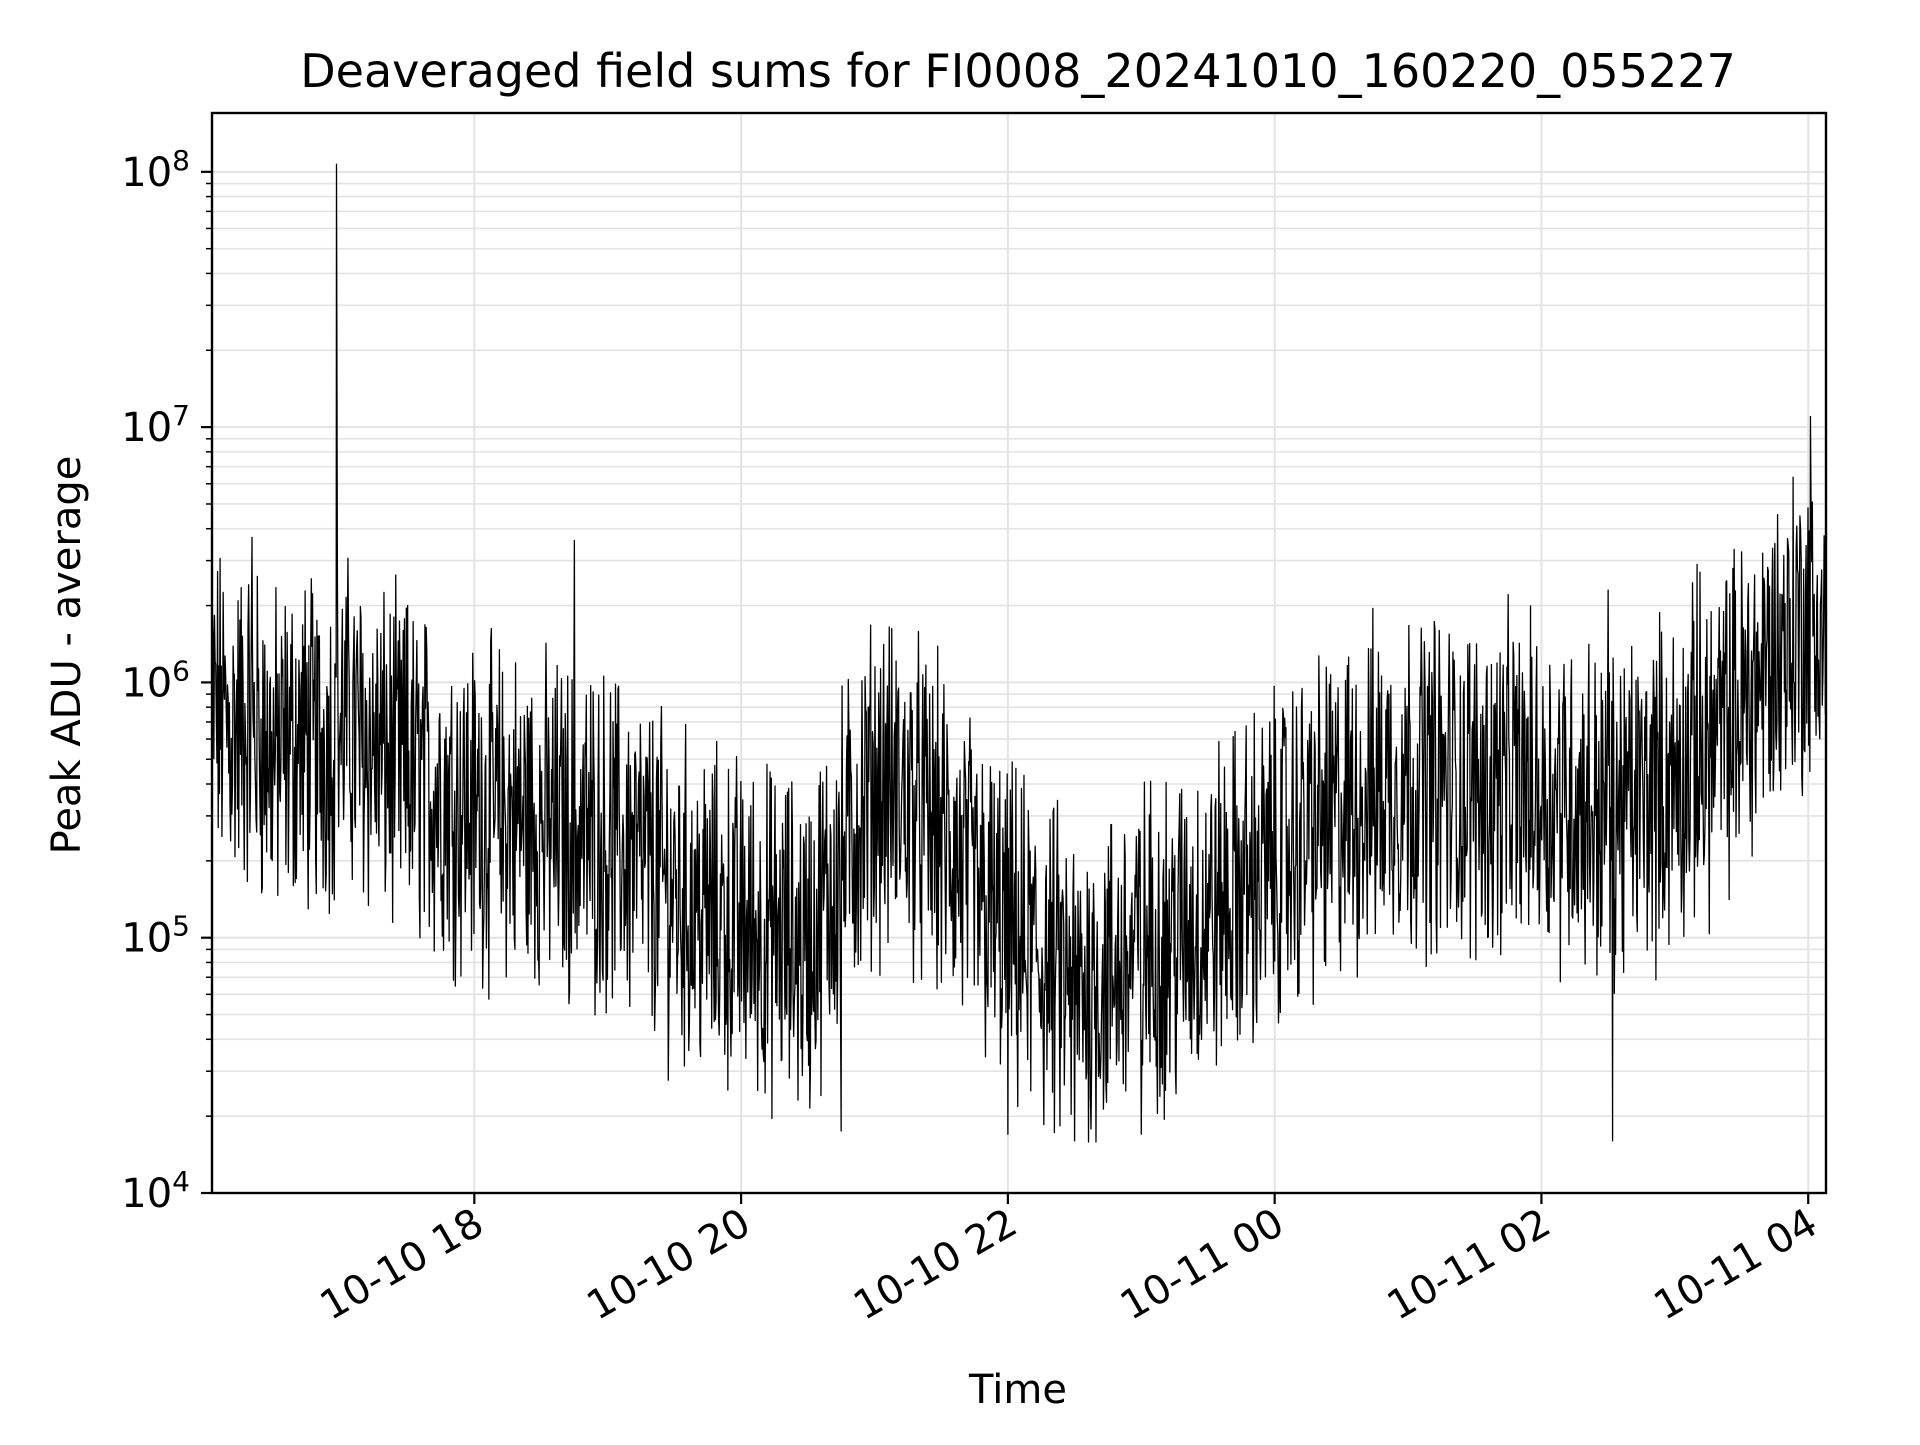 The height and width of the screenshot is (1445, 1920). What do you see at coordinates (1202, 1265) in the screenshot?
I see `x-tick-label: 10-11 00` at bounding box center [1202, 1265].